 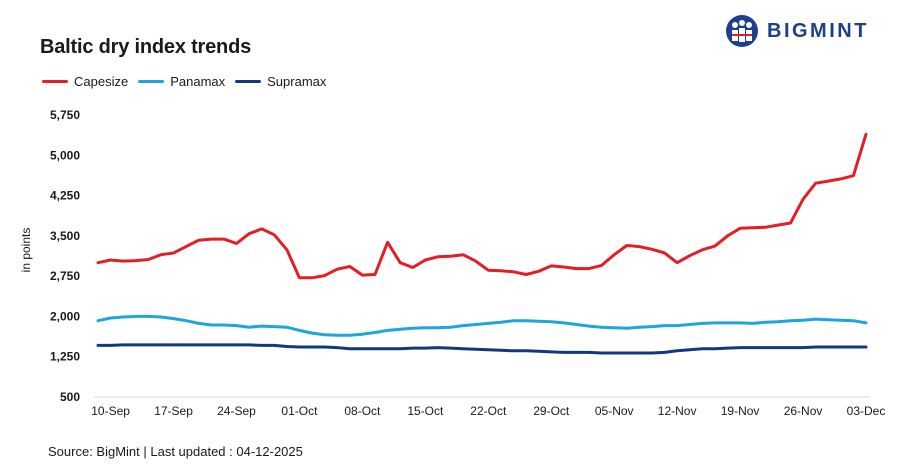 I want to click on x-tick-label: 12-Nov, so click(x=677, y=411).